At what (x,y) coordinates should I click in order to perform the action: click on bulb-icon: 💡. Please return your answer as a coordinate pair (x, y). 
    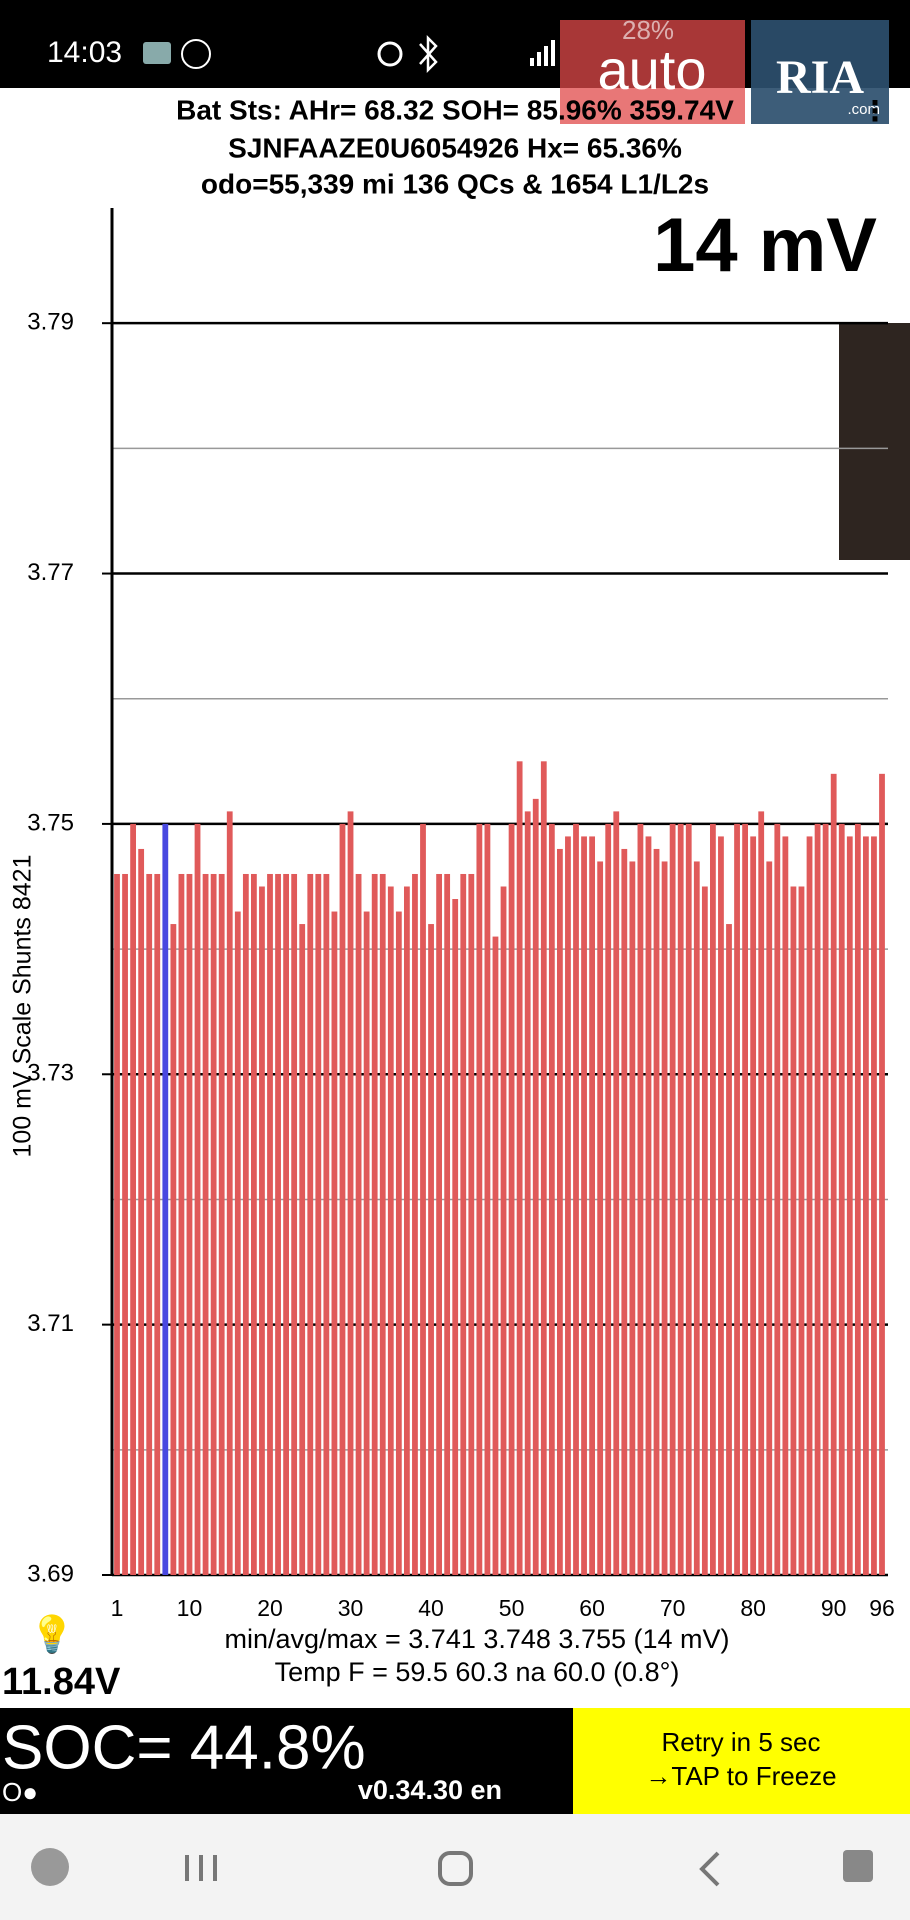
    Looking at the image, I should click on (52, 1634).